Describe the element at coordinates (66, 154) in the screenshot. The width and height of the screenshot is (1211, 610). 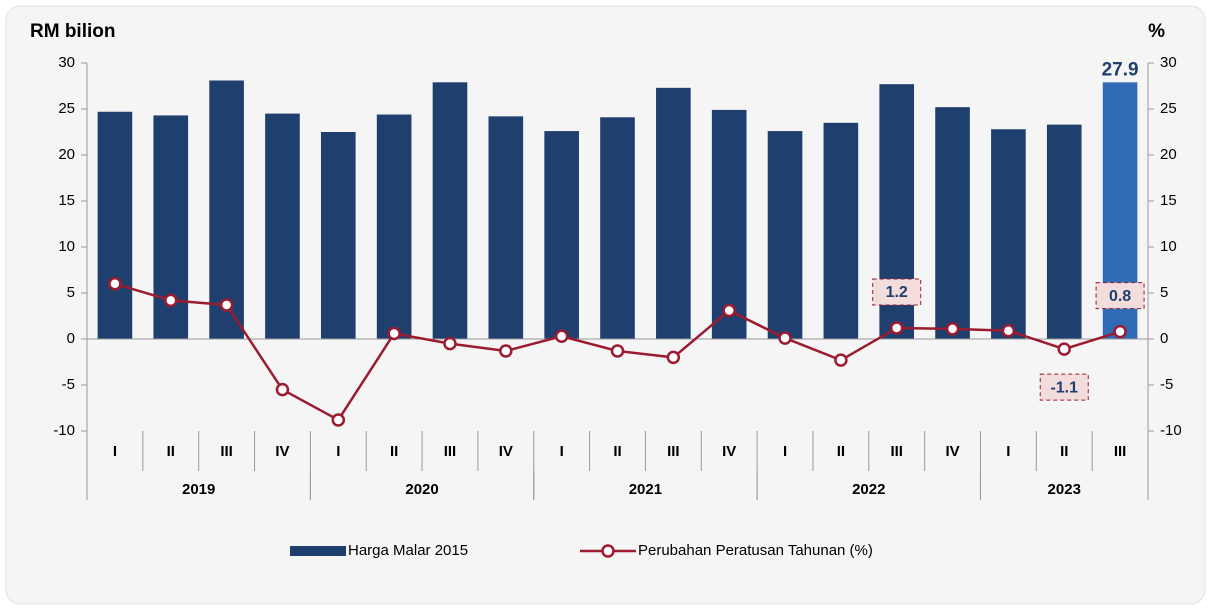
I see `y-tick-label: 20` at that location.